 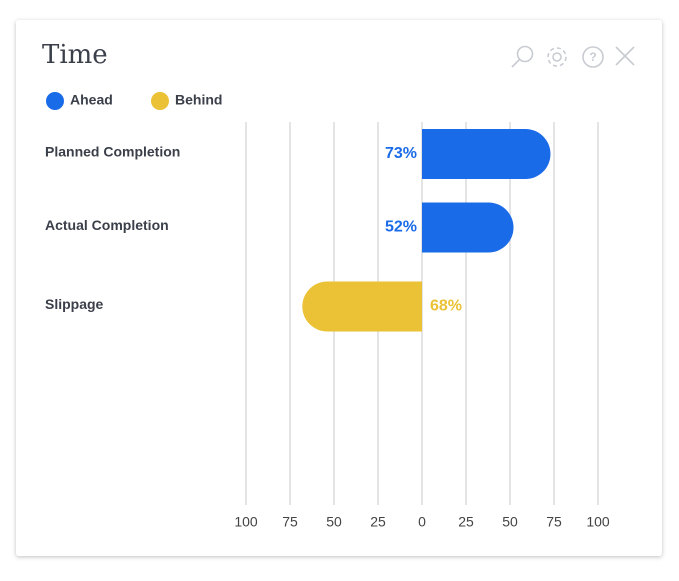 What do you see at coordinates (573, 56) in the screenshot?
I see `toolbar: ?` at bounding box center [573, 56].